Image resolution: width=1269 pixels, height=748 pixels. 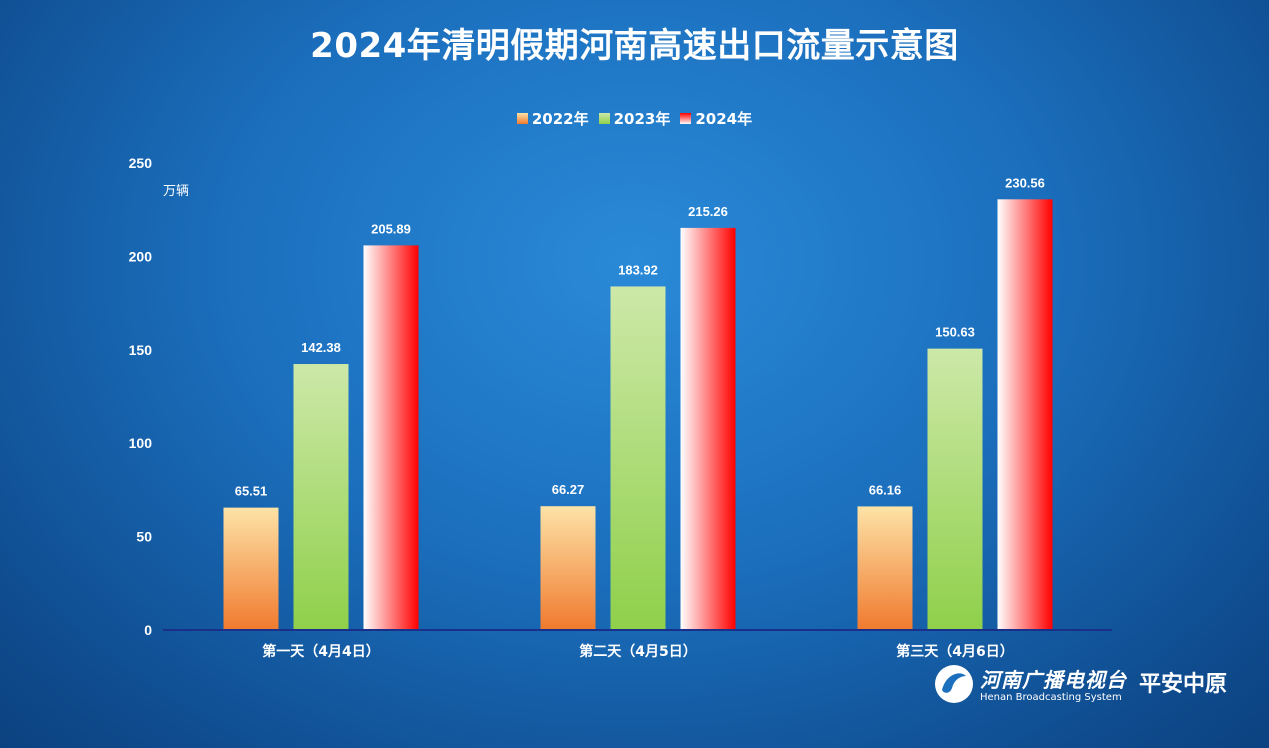 I want to click on legend-swatch-2024, so click(x=686, y=118).